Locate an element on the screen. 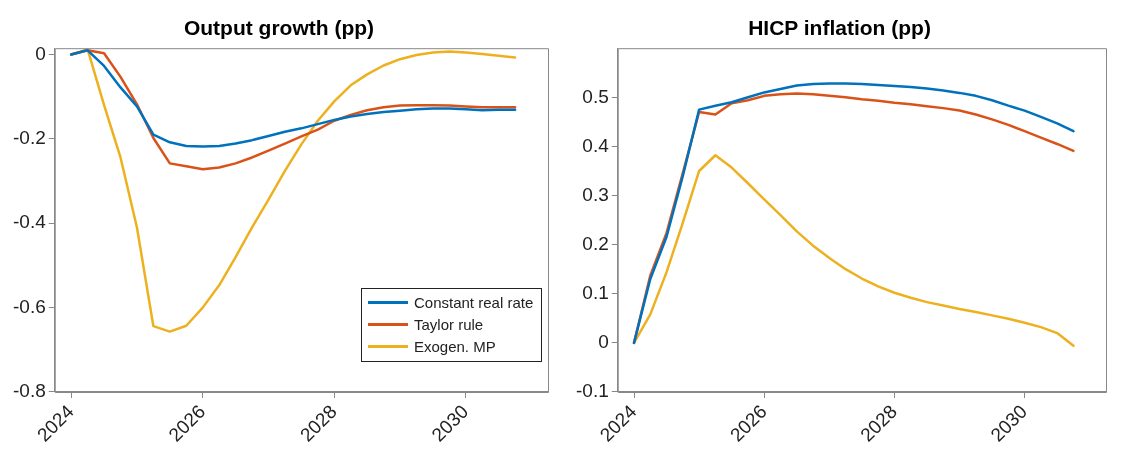 The width and height of the screenshot is (1126, 455). legend-label: Exogen. MP is located at coordinates (455, 347).